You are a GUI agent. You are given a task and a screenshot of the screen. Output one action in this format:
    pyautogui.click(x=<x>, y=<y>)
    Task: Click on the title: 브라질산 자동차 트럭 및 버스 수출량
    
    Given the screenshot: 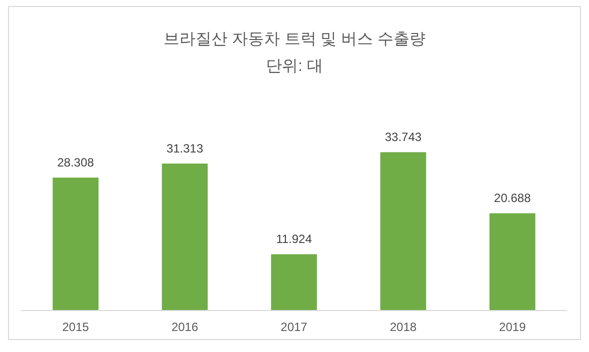 What is the action you would take?
    pyautogui.click(x=294, y=39)
    